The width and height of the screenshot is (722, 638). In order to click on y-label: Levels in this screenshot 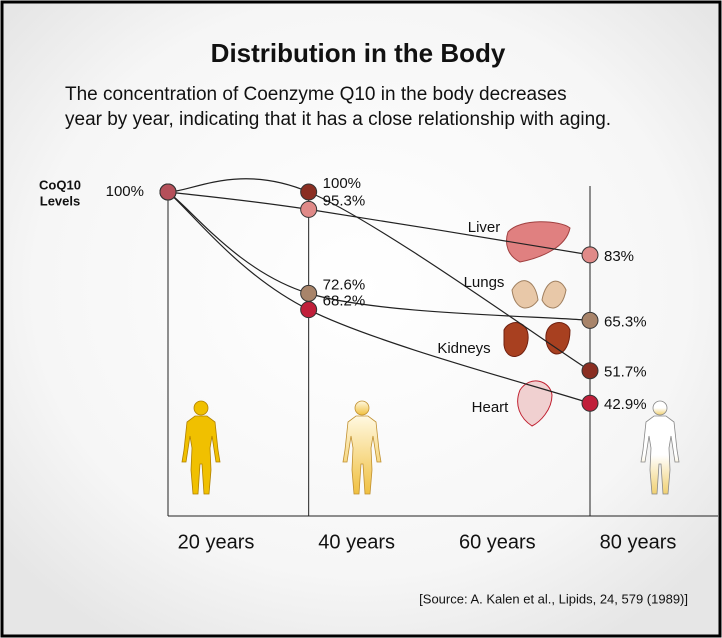, I will do `click(60, 200)`.